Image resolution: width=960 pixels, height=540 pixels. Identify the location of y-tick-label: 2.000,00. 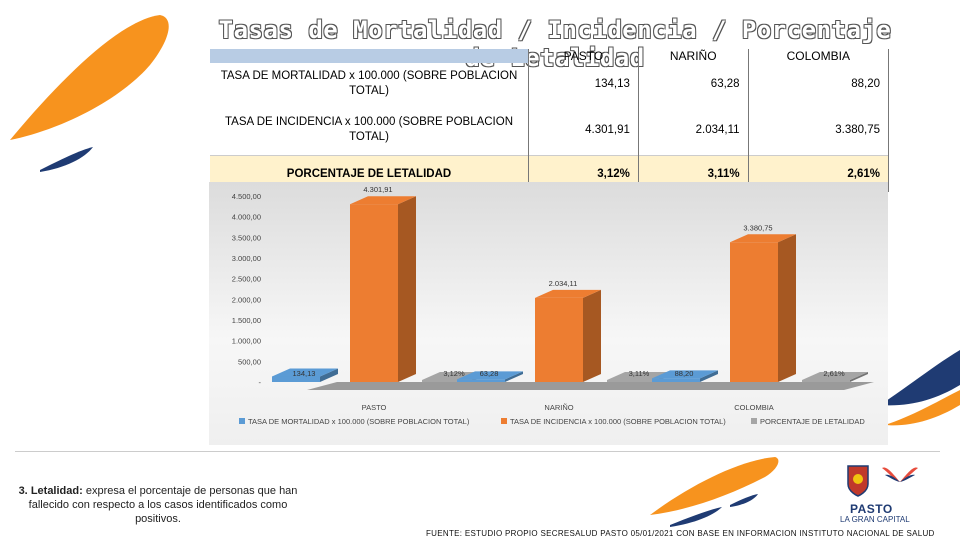
(246, 299).